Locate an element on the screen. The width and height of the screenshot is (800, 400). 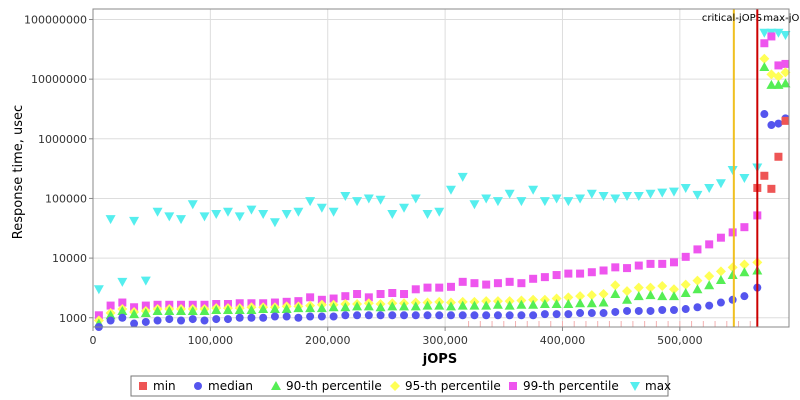
legend-label: min is located at coordinates (164, 386).